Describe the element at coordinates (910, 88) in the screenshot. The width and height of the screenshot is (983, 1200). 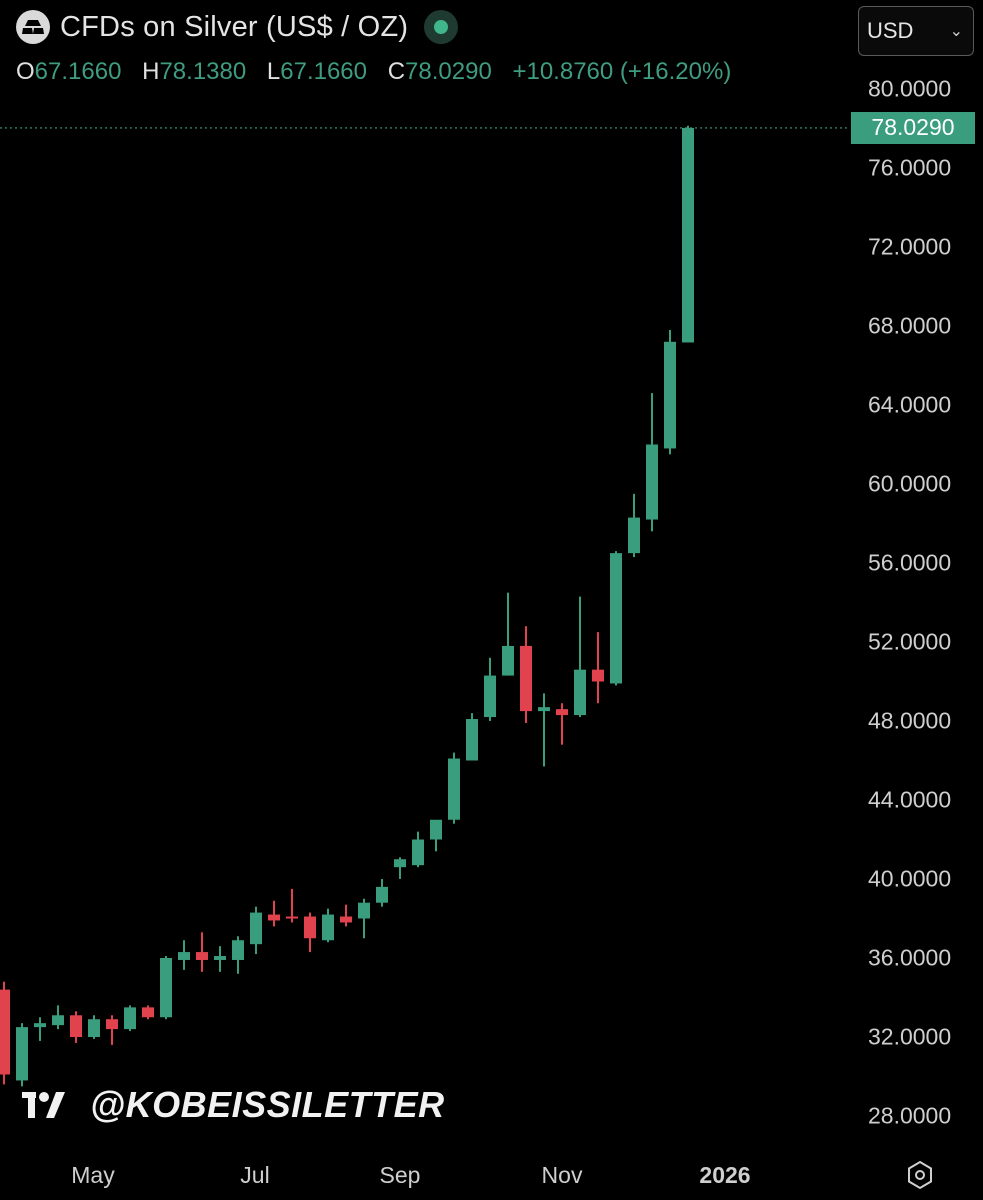
I see `y-tick-label: 80.0000` at that location.